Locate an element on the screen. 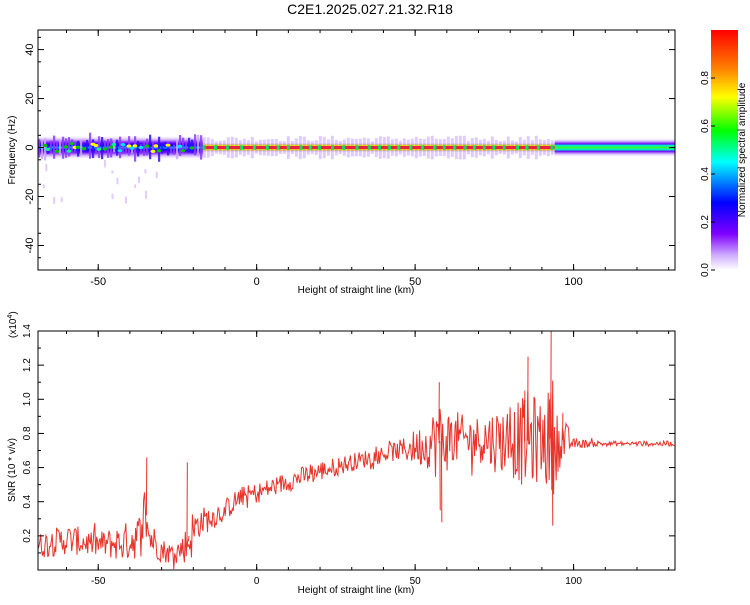 This screenshot has width=750, height=605. spectrogram-x-axis-label: Height of straight line (km) is located at coordinates (356, 290).